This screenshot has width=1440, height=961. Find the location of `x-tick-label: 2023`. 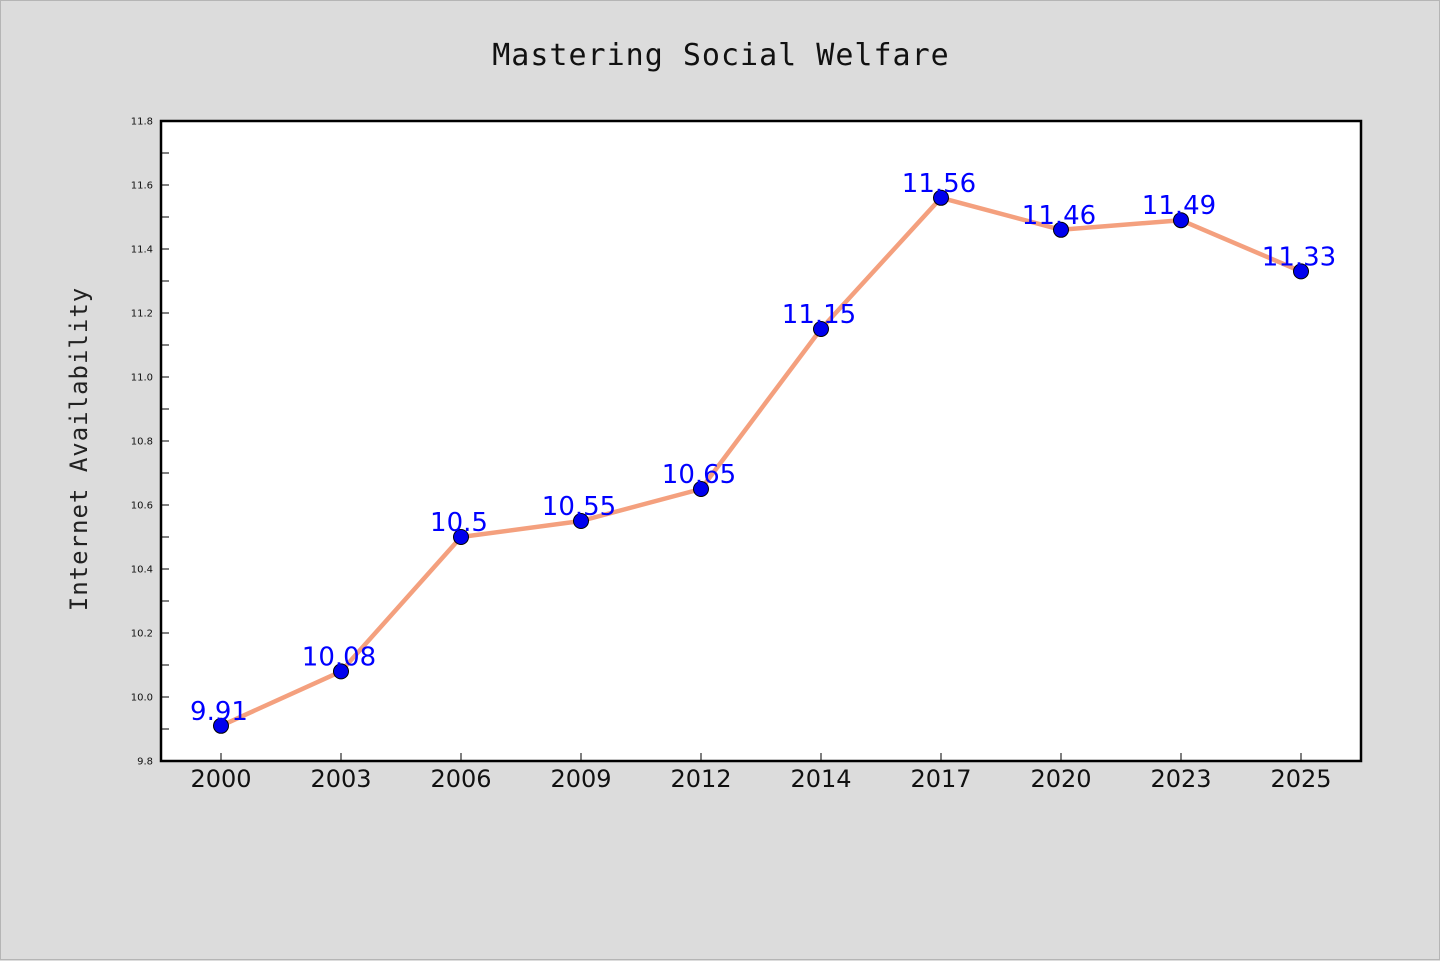

x-tick-label: 2023 is located at coordinates (1180, 779).